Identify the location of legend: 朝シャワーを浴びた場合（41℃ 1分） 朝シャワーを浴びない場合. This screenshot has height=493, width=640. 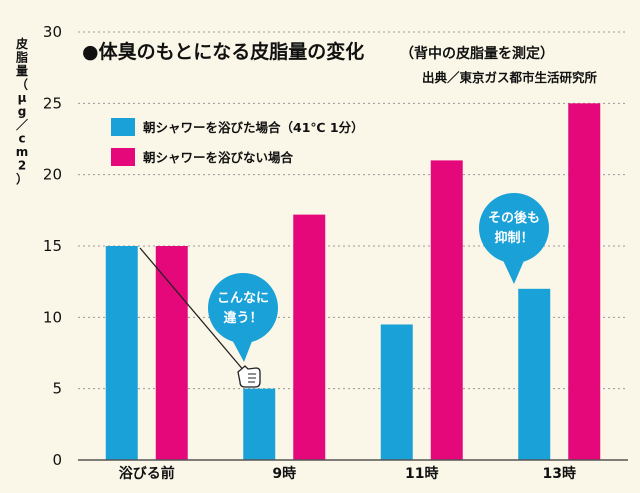
(237, 142).